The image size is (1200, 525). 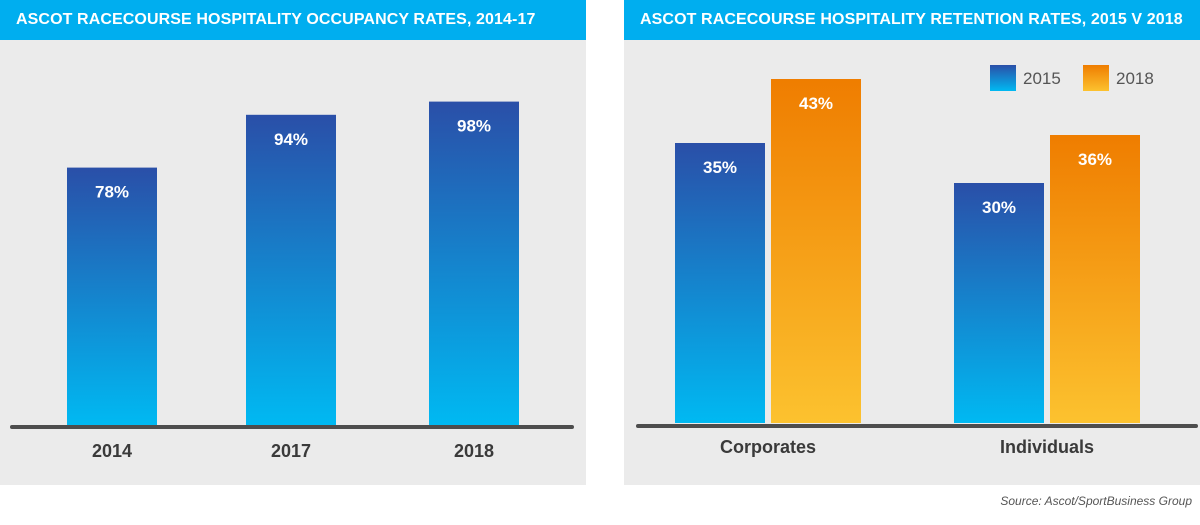 What do you see at coordinates (720, 167) in the screenshot?
I see `bar-value-label: 35%` at bounding box center [720, 167].